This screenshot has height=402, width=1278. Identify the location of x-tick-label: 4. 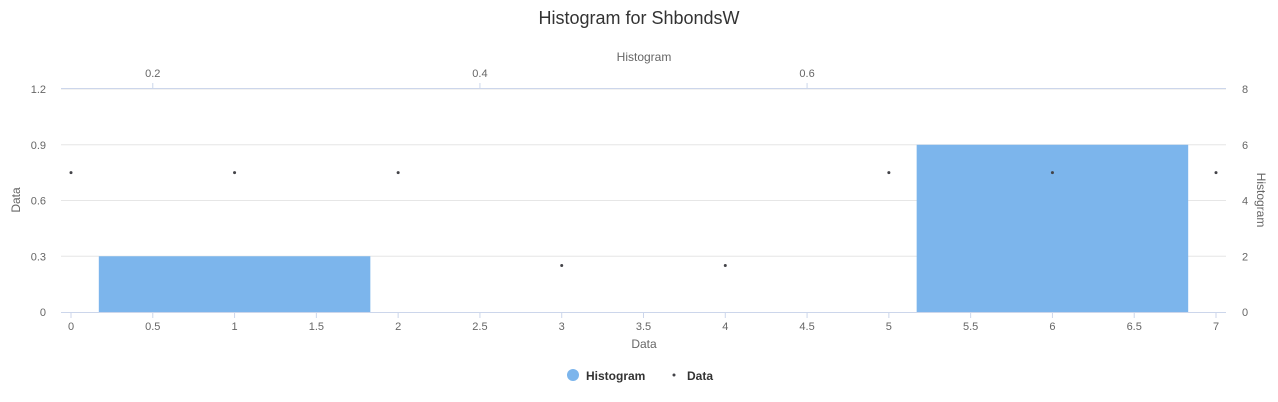
(725, 327).